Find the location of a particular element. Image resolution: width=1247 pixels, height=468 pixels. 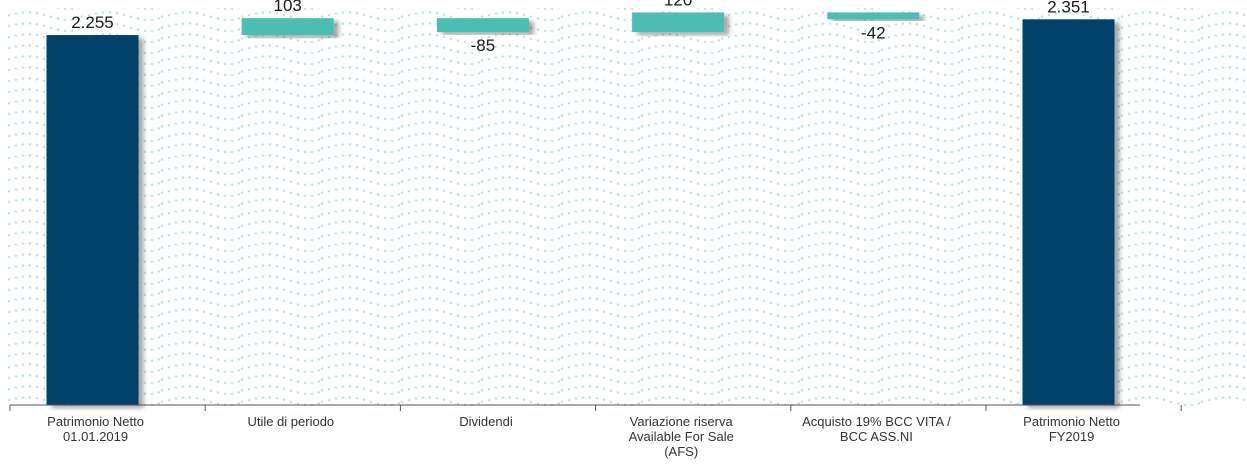

value-label-5: 2.351 is located at coordinates (1068, 8).